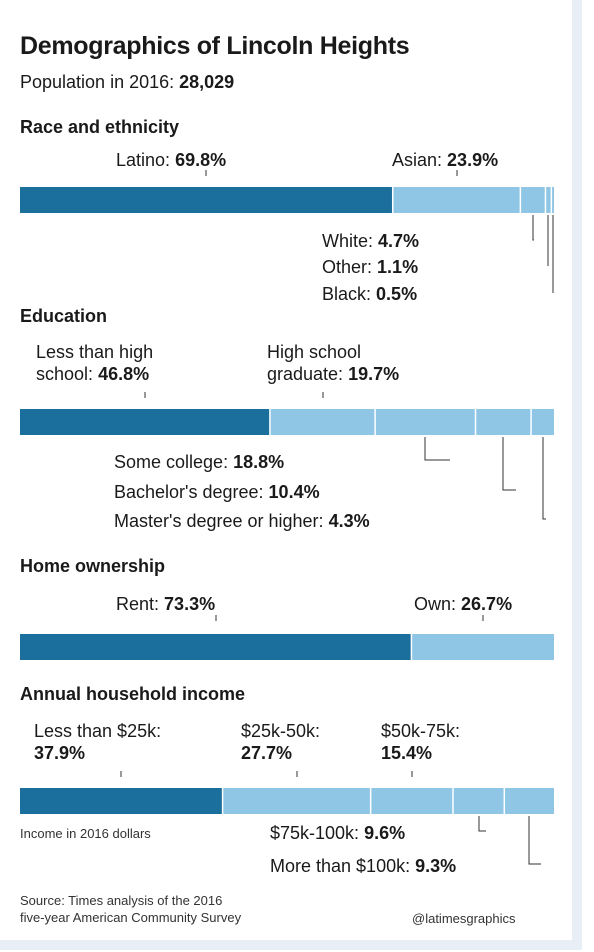  I want to click on section-title-home: Home ownership, so click(93, 566).